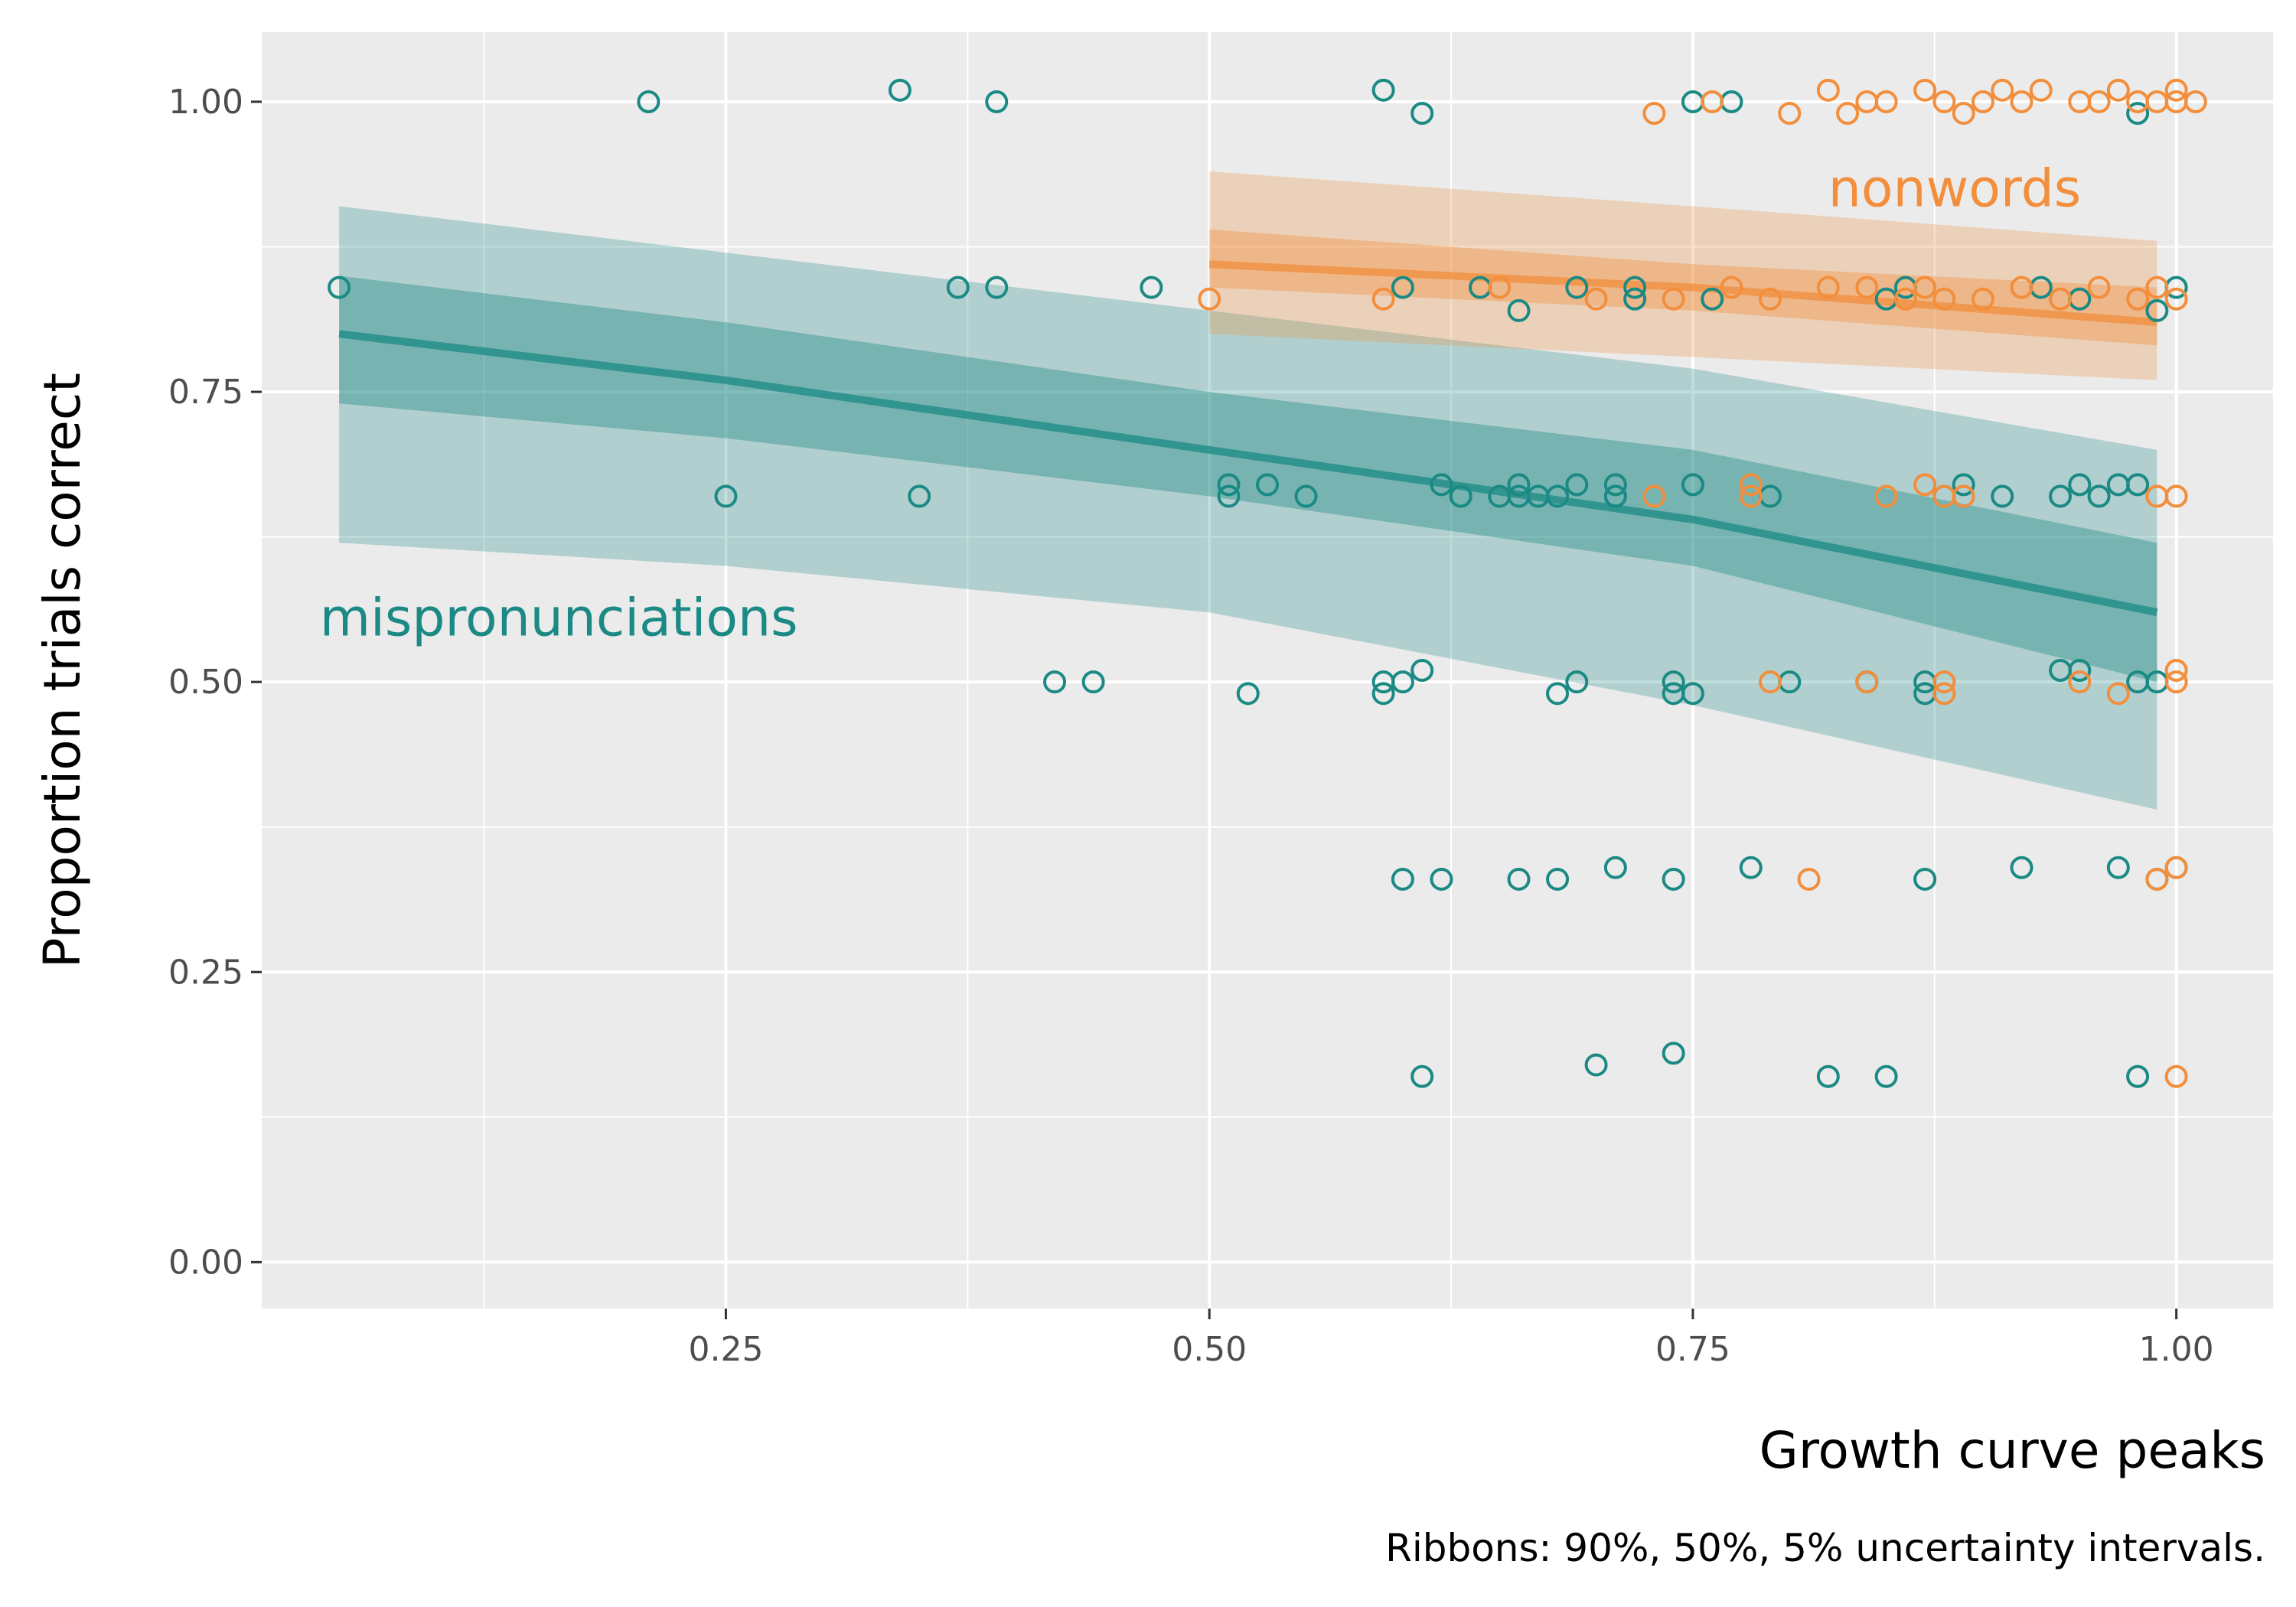 The width and height of the screenshot is (2296, 1607). I want to click on series-label: nonwords, so click(1954, 189).